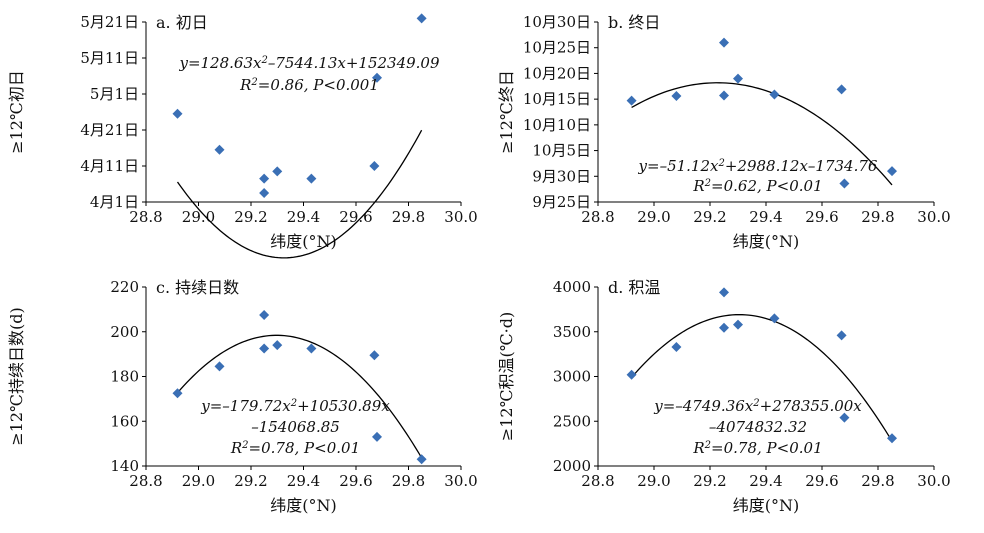 The width and height of the screenshot is (984, 533). What do you see at coordinates (506, 112) in the screenshot?
I see `y-axis-label: ≥12℃终日` at bounding box center [506, 112].